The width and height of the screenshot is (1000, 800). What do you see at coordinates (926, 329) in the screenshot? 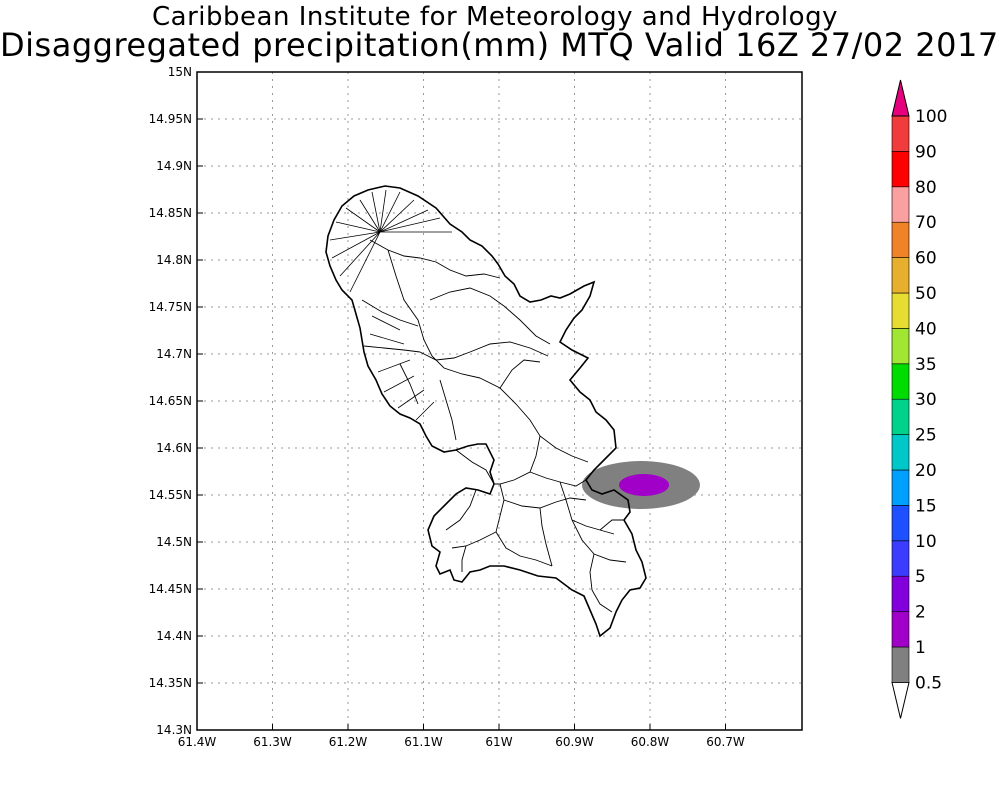
I see `colorbar-label: 40` at bounding box center [926, 329].